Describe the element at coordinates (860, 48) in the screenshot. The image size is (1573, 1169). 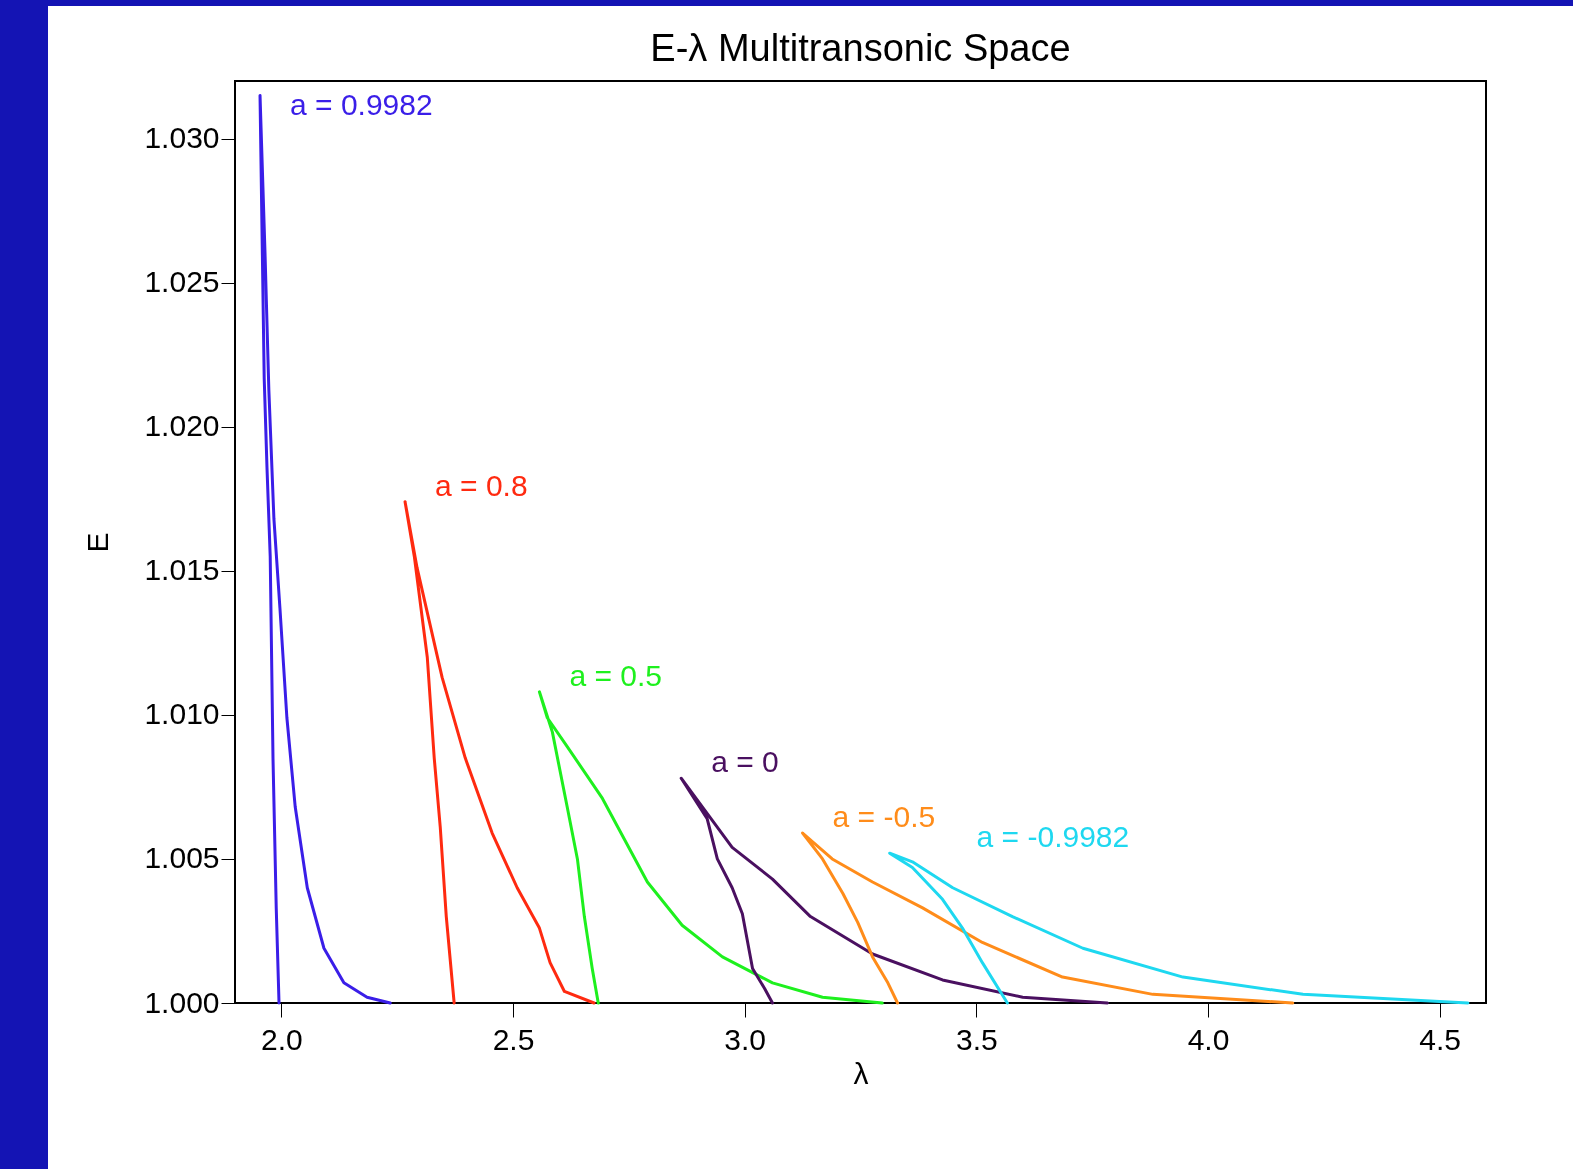
I see `chart-title: E-λ Multitransonic Space` at that location.